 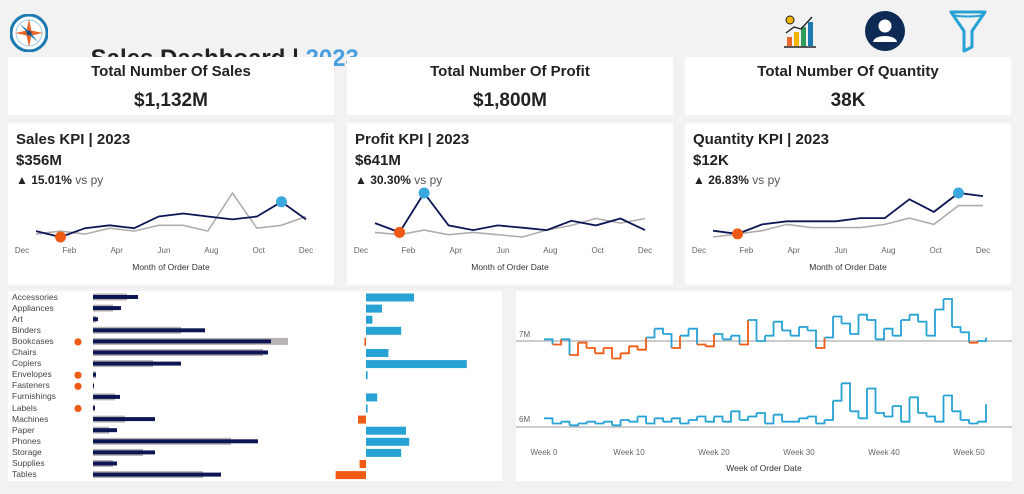 I want to click on kpi-value: $1,132M, so click(x=171, y=100).